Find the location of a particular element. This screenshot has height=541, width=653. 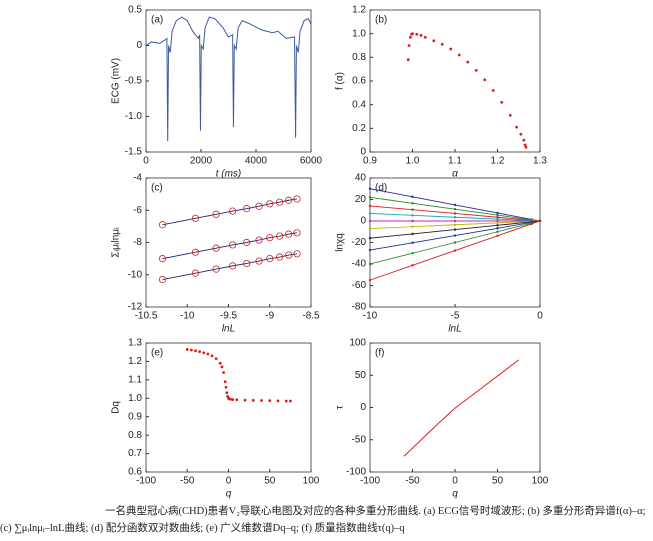

y-tick-label: -100 is located at coordinates (356, 472).